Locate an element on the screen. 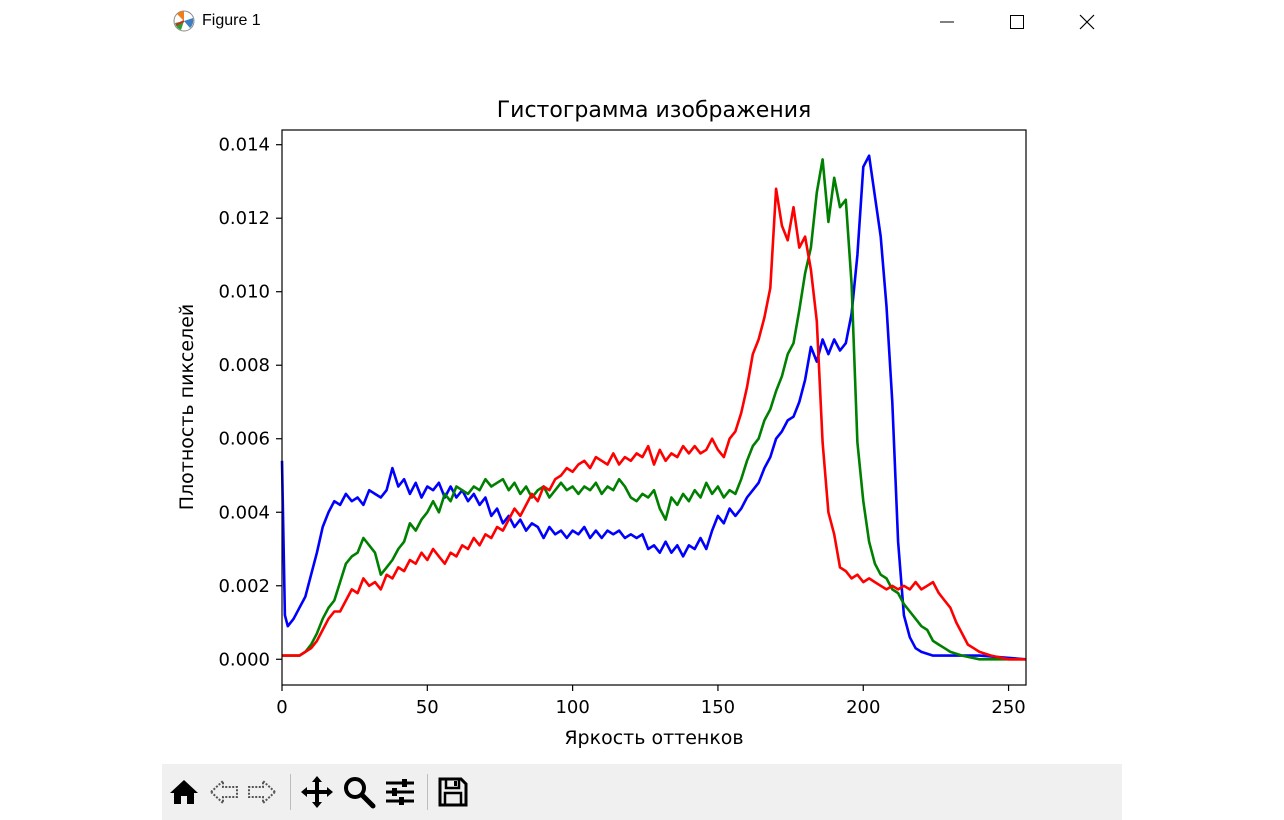 This screenshot has height=820, width=1284. close-icon is located at coordinates (1087, 22).